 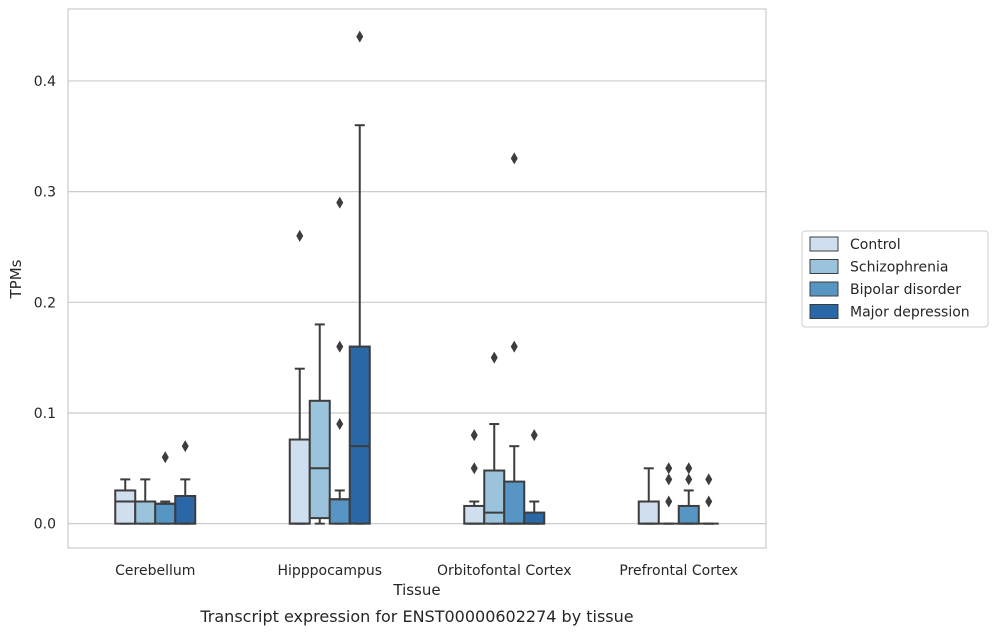 I want to click on x-tick-label: Orbitofontal Cortex, so click(x=504, y=571).